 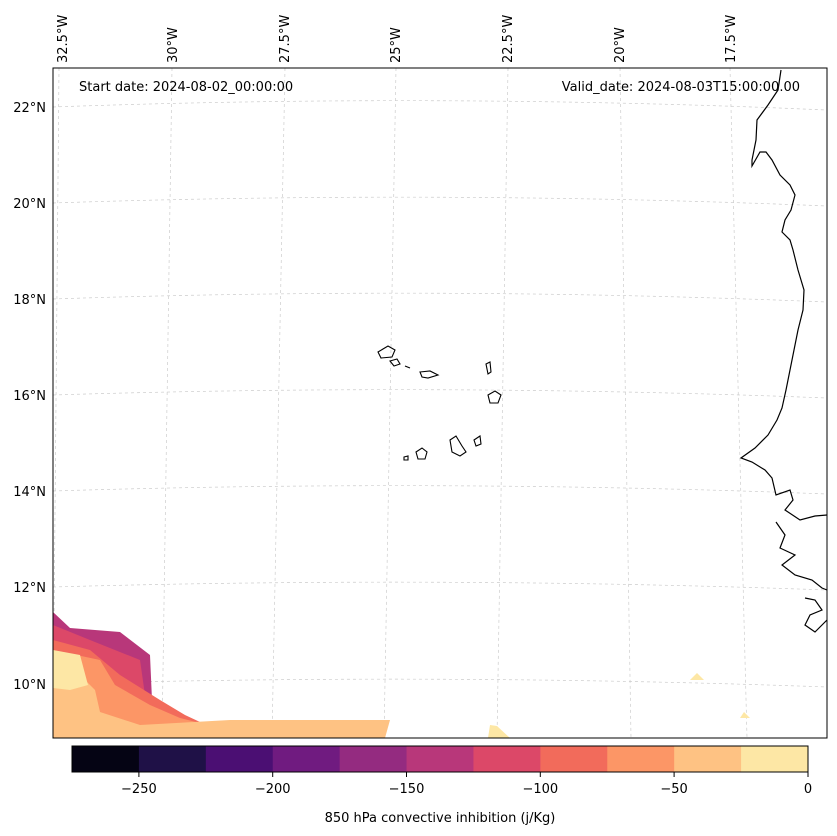 I want to click on lat-label: 16°N, so click(x=29, y=396).